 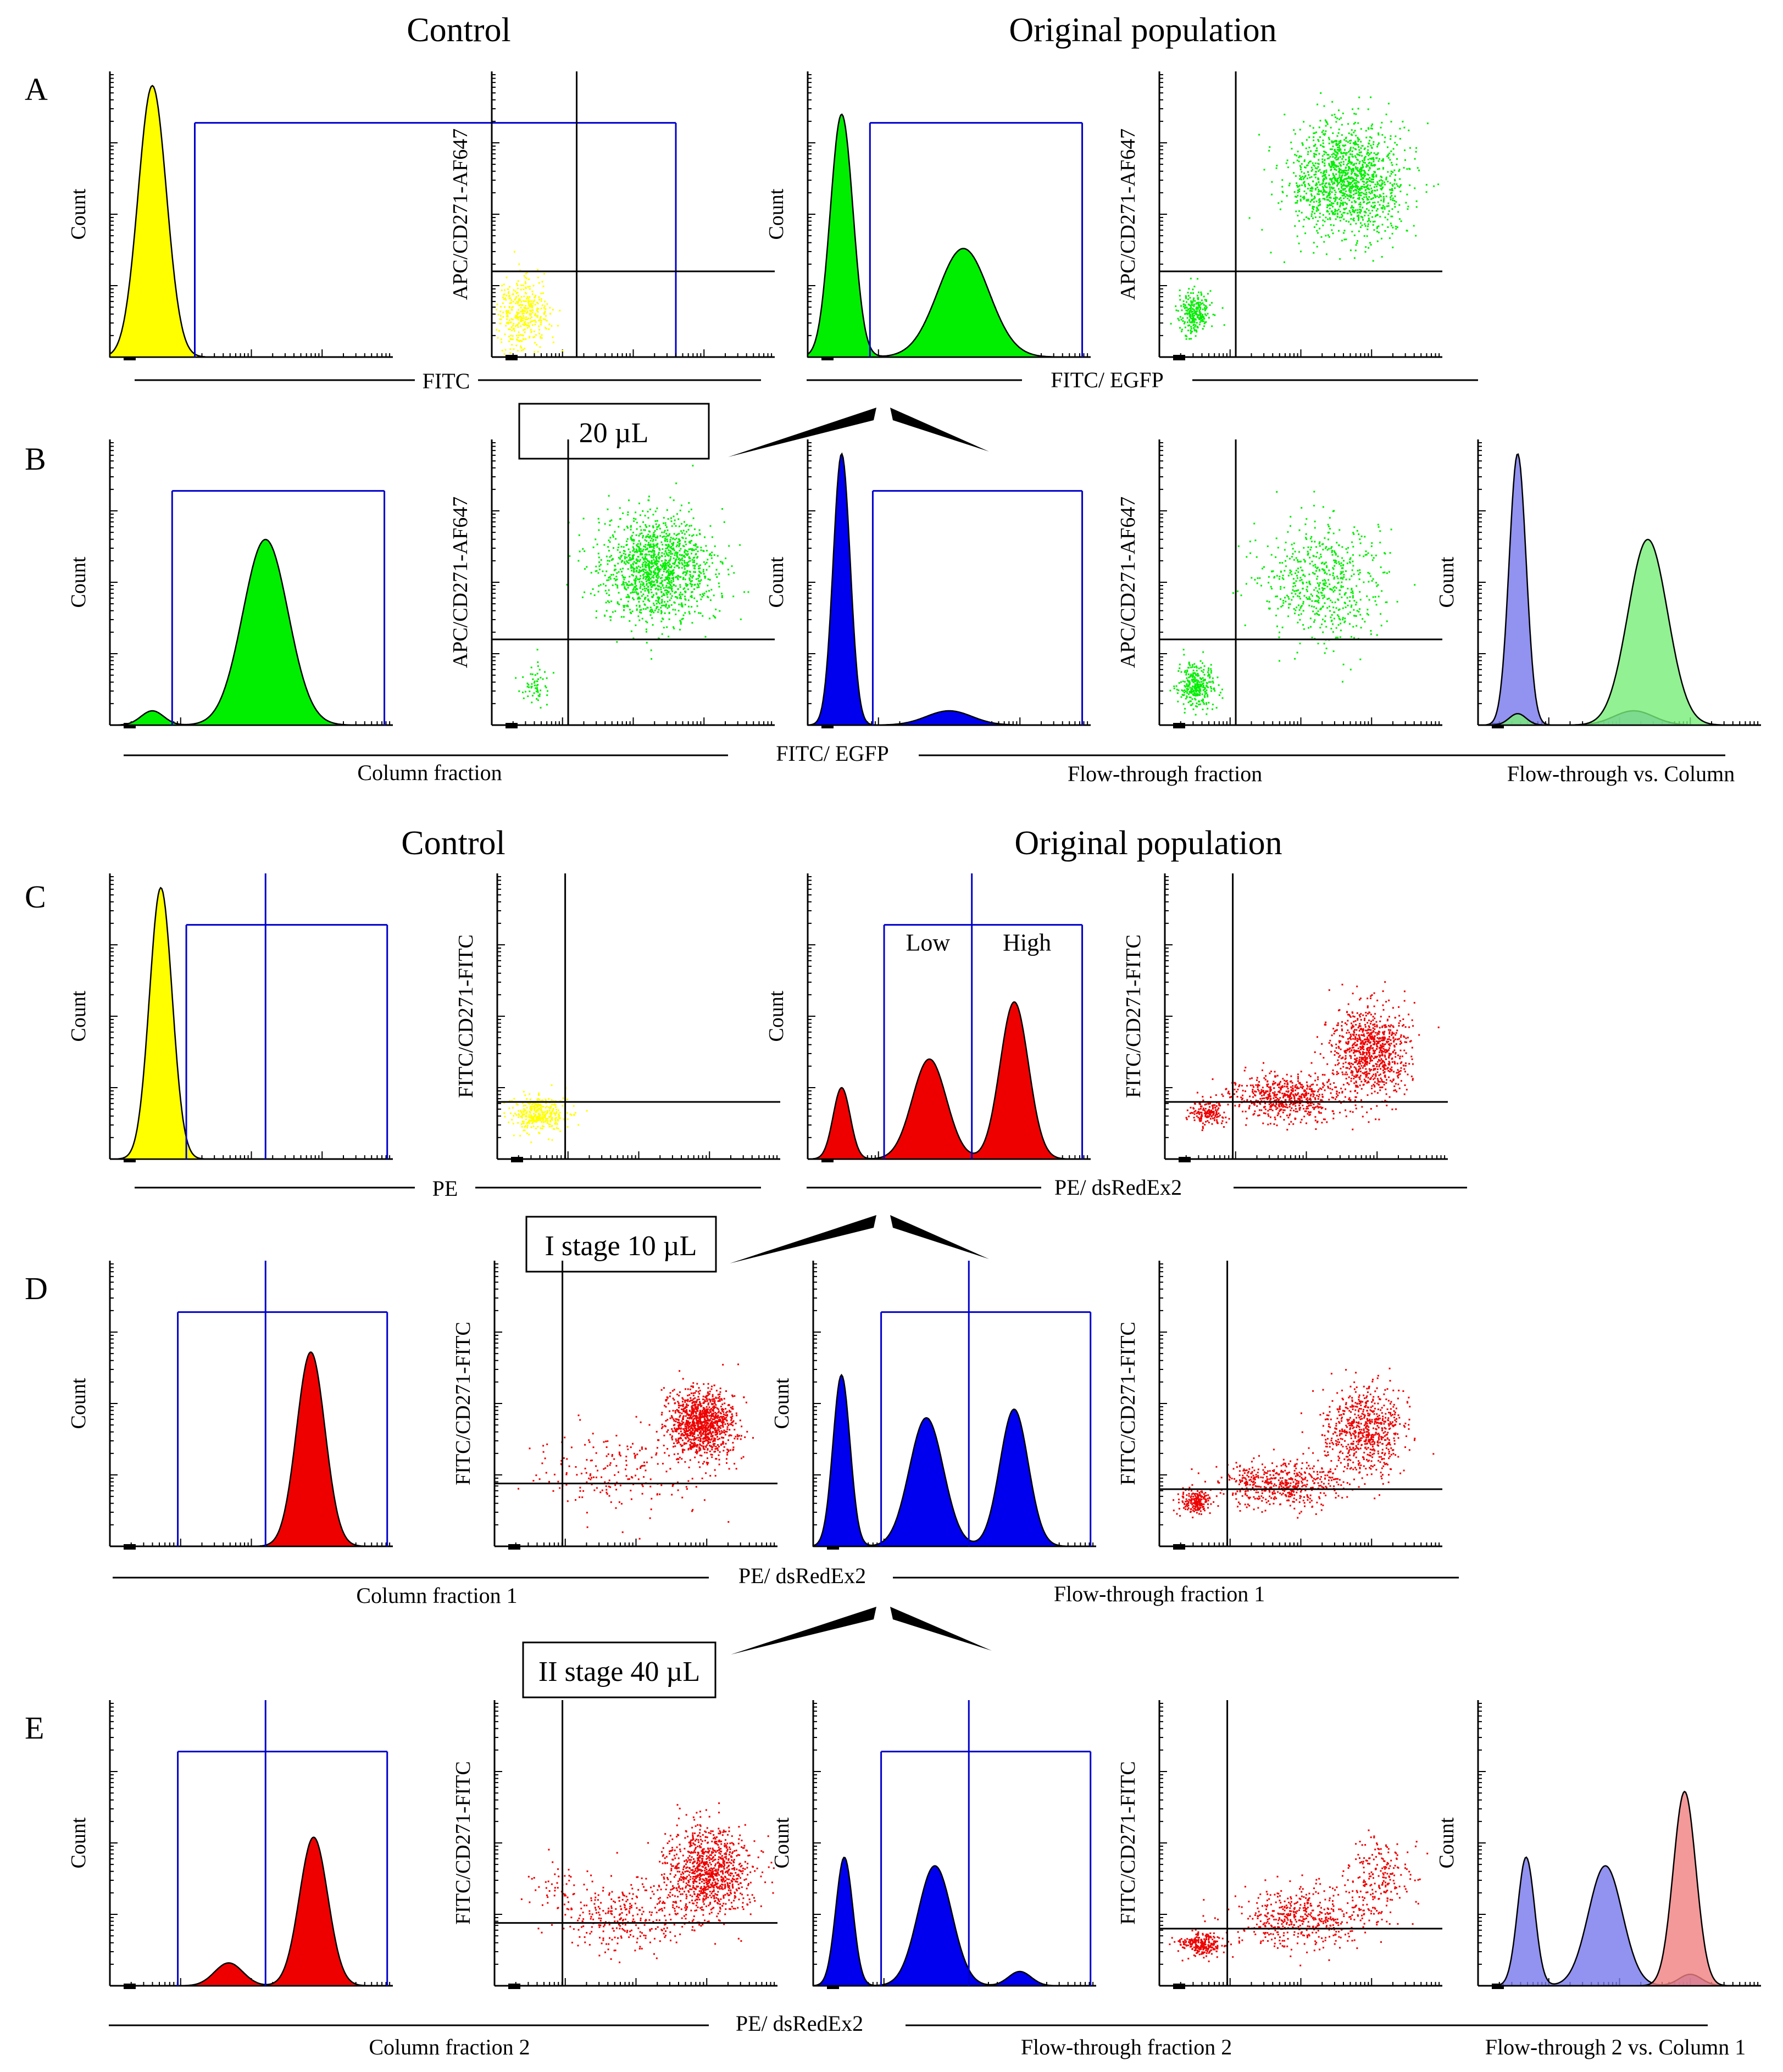 I want to click on fraction-d-column: Column fraction 1, so click(x=436, y=1595).